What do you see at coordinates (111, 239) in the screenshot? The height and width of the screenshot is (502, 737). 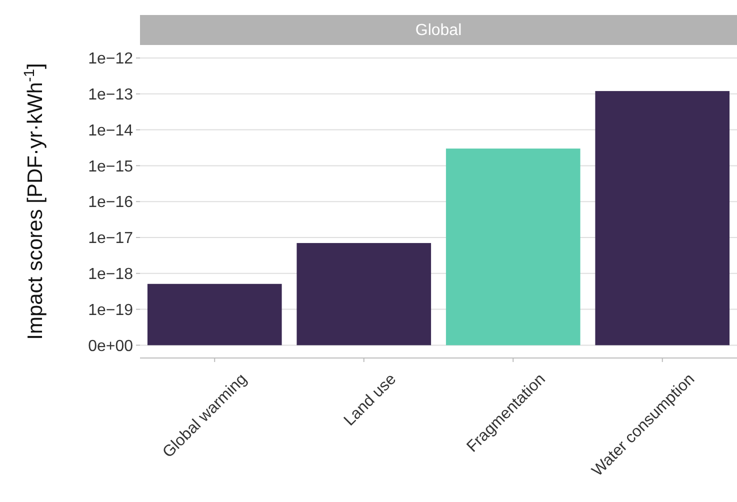 I see `y-tick-label: 1e−17` at bounding box center [111, 239].